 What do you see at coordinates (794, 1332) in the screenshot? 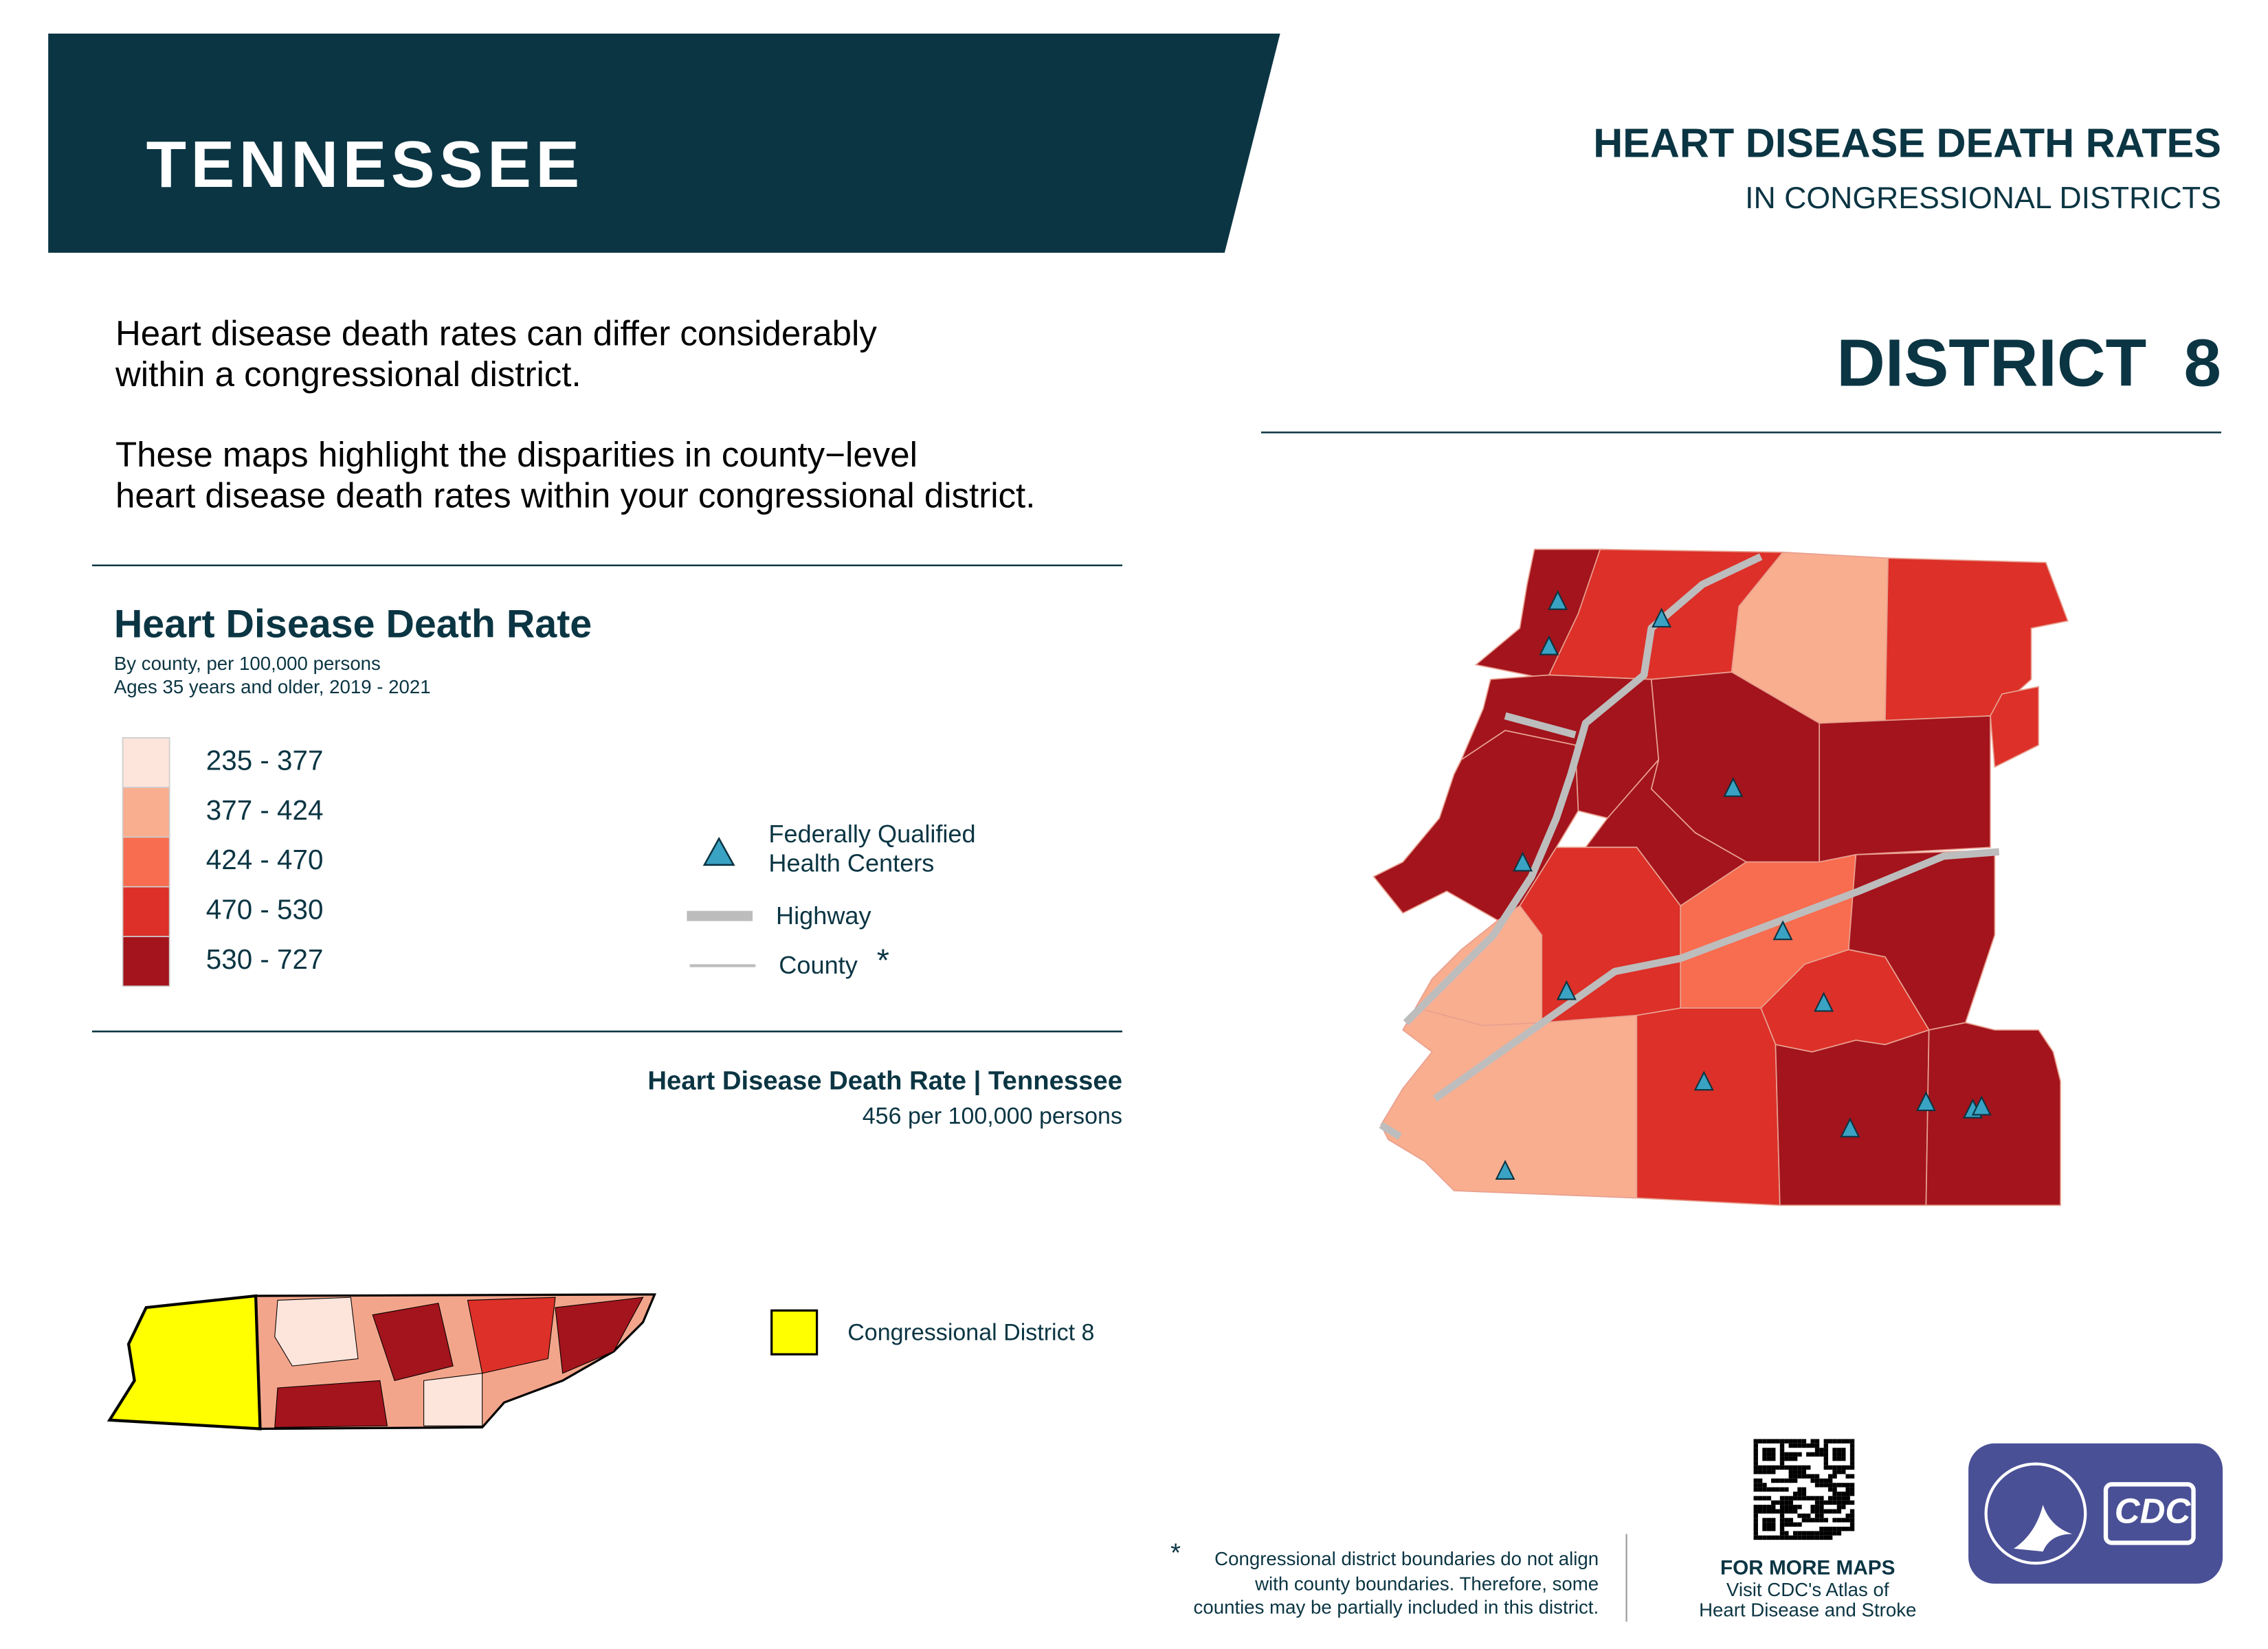
I see `inset-legend-swatch` at bounding box center [794, 1332].